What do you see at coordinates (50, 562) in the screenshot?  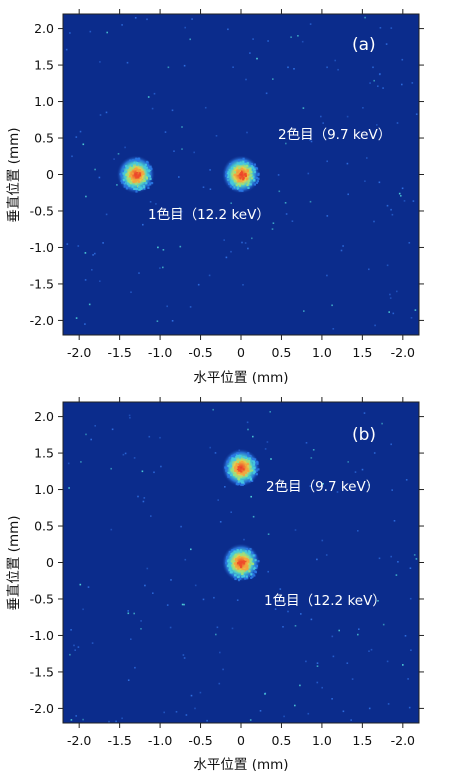 I see `y-tick-label: 0` at bounding box center [50, 562].